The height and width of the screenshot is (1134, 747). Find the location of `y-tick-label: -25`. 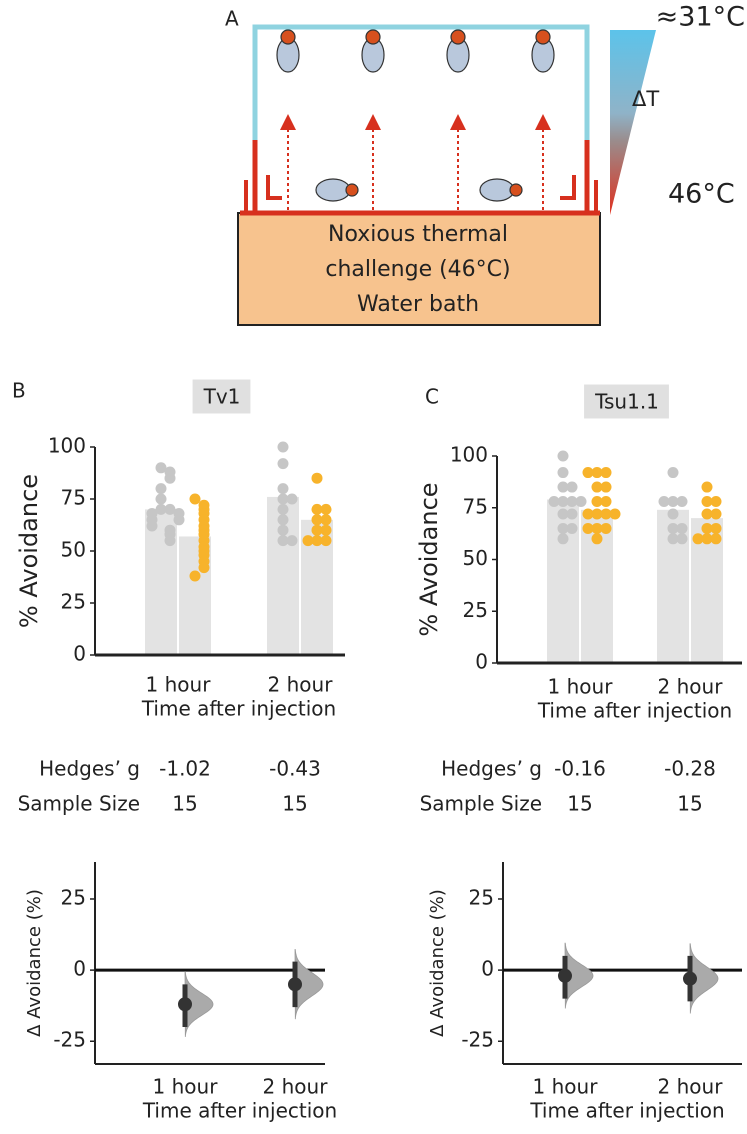

y-tick-label: -25 is located at coordinates (69, 1040).